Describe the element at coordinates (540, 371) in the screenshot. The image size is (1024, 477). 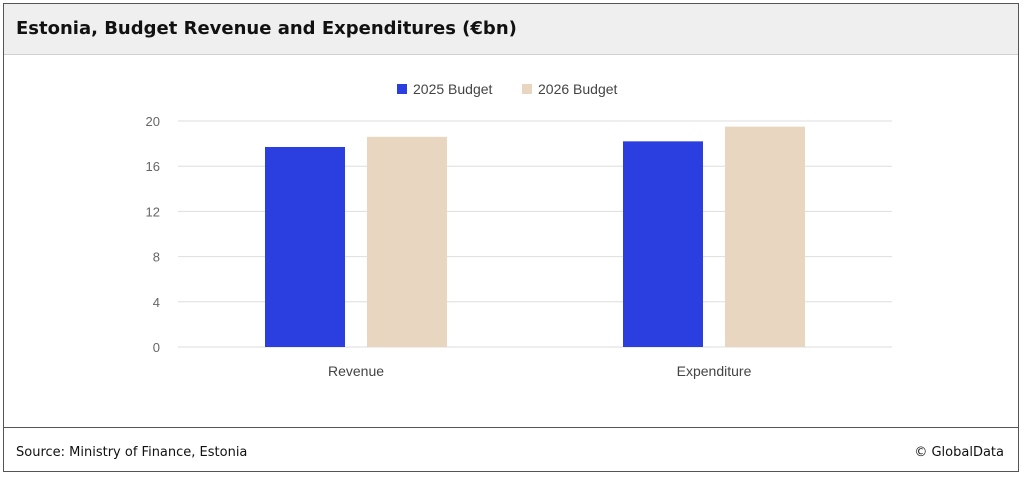
I see `x-axis-categories: Revenue Expenditure` at that location.